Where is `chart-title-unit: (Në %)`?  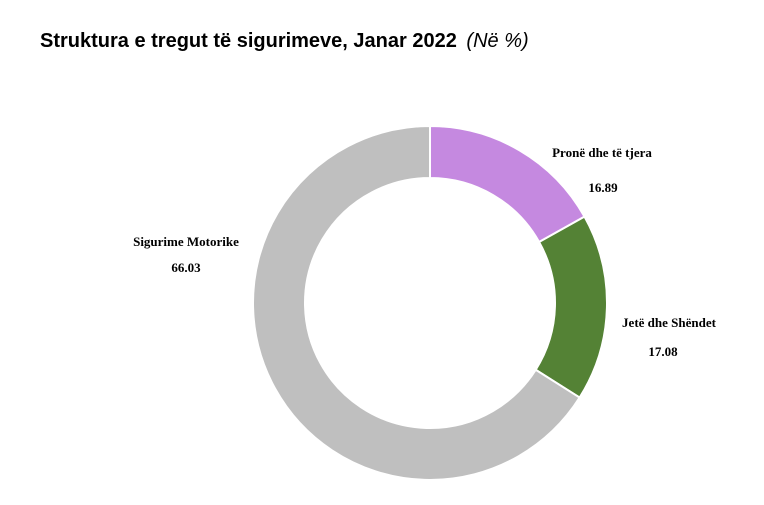 chart-title-unit: (Në %) is located at coordinates (497, 41).